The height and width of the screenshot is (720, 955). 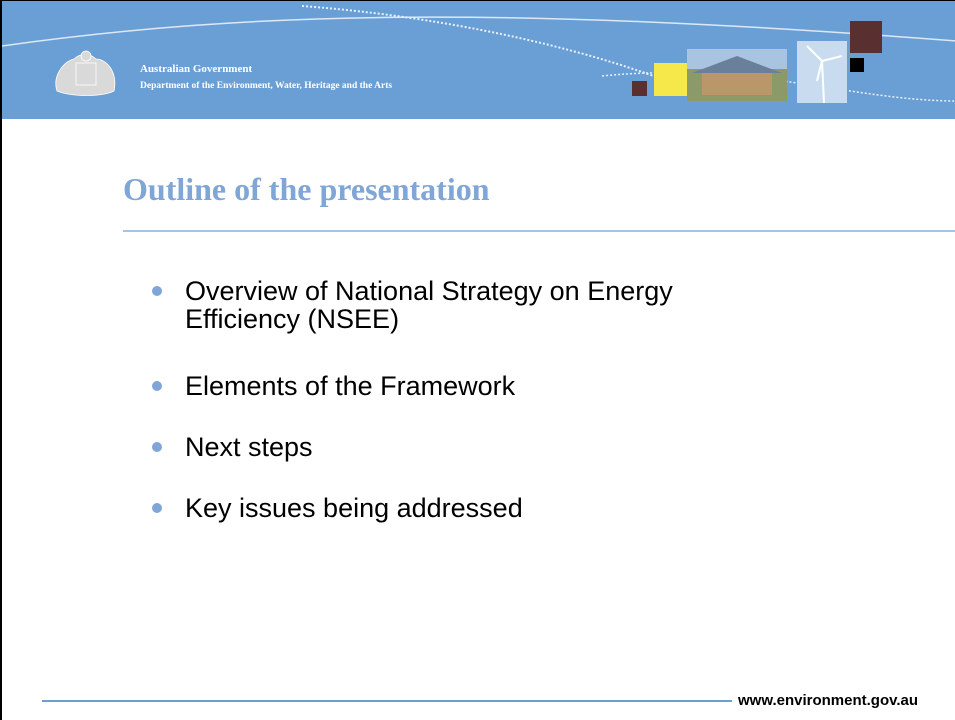 What do you see at coordinates (737, 75) in the screenshot?
I see `house-photo` at bounding box center [737, 75].